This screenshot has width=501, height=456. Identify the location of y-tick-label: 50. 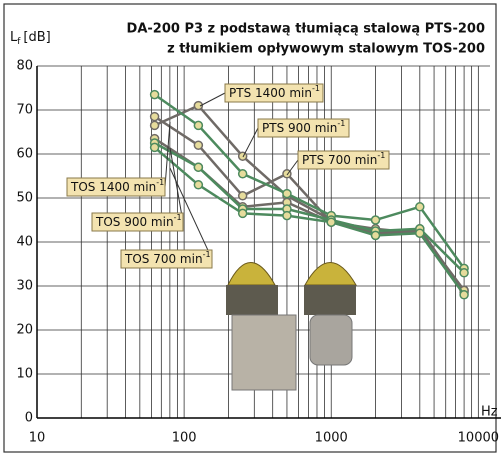
(24, 198).